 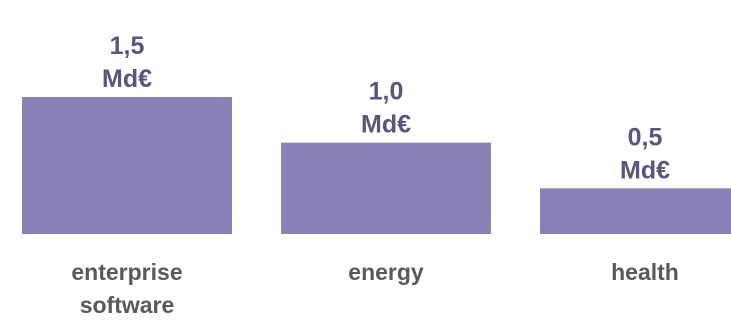 I want to click on value-label-0: 1,5 Md€, so click(x=127, y=62).